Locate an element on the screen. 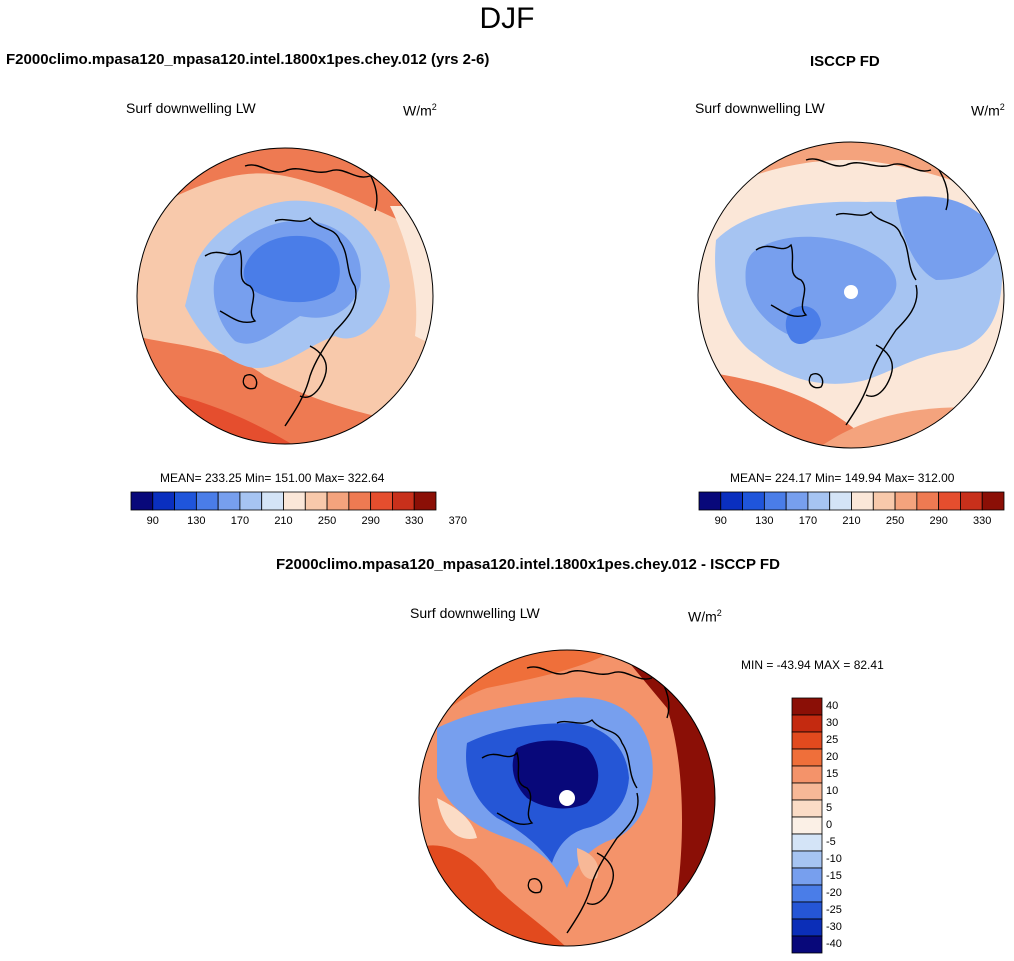 The width and height of the screenshot is (1014, 961). obs-coastlines is located at coordinates (852, 292).